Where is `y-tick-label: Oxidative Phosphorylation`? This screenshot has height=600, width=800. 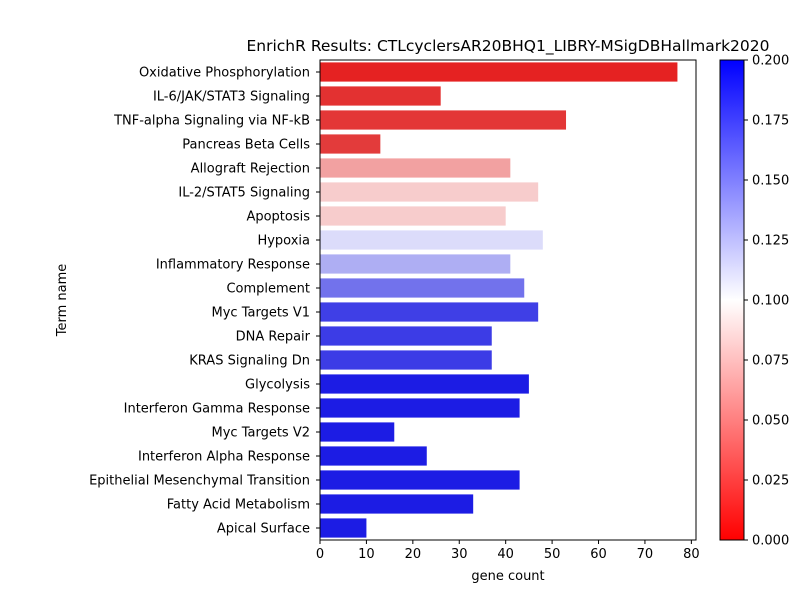
y-tick-label: Oxidative Phosphorylation is located at coordinates (224, 73).